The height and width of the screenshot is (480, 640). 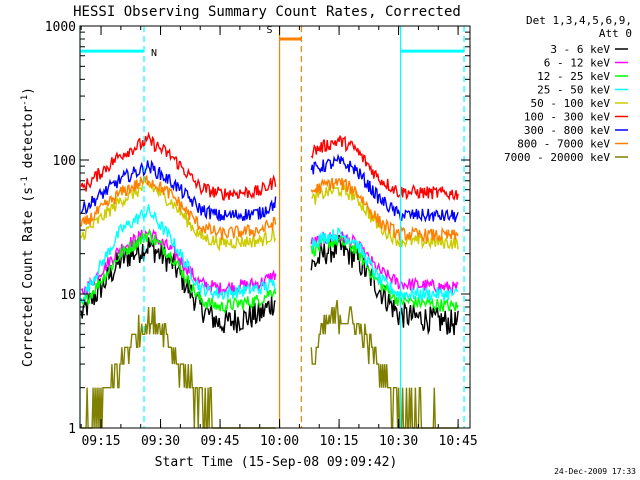 I want to click on legend-entry-6: 300 - 800 keV, so click(x=576, y=130).